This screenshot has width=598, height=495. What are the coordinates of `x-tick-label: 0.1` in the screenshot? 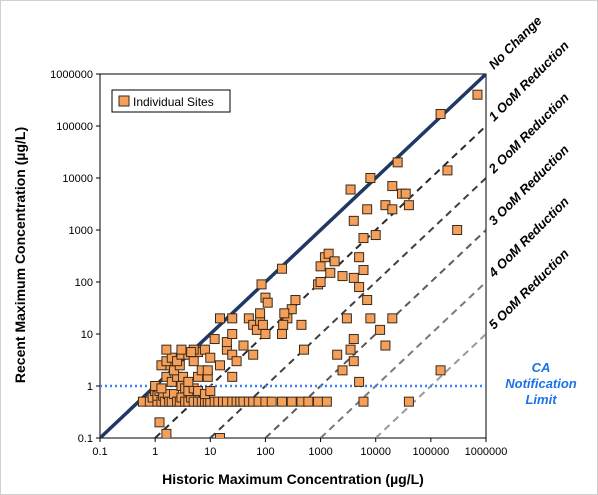 It's located at (99, 452).